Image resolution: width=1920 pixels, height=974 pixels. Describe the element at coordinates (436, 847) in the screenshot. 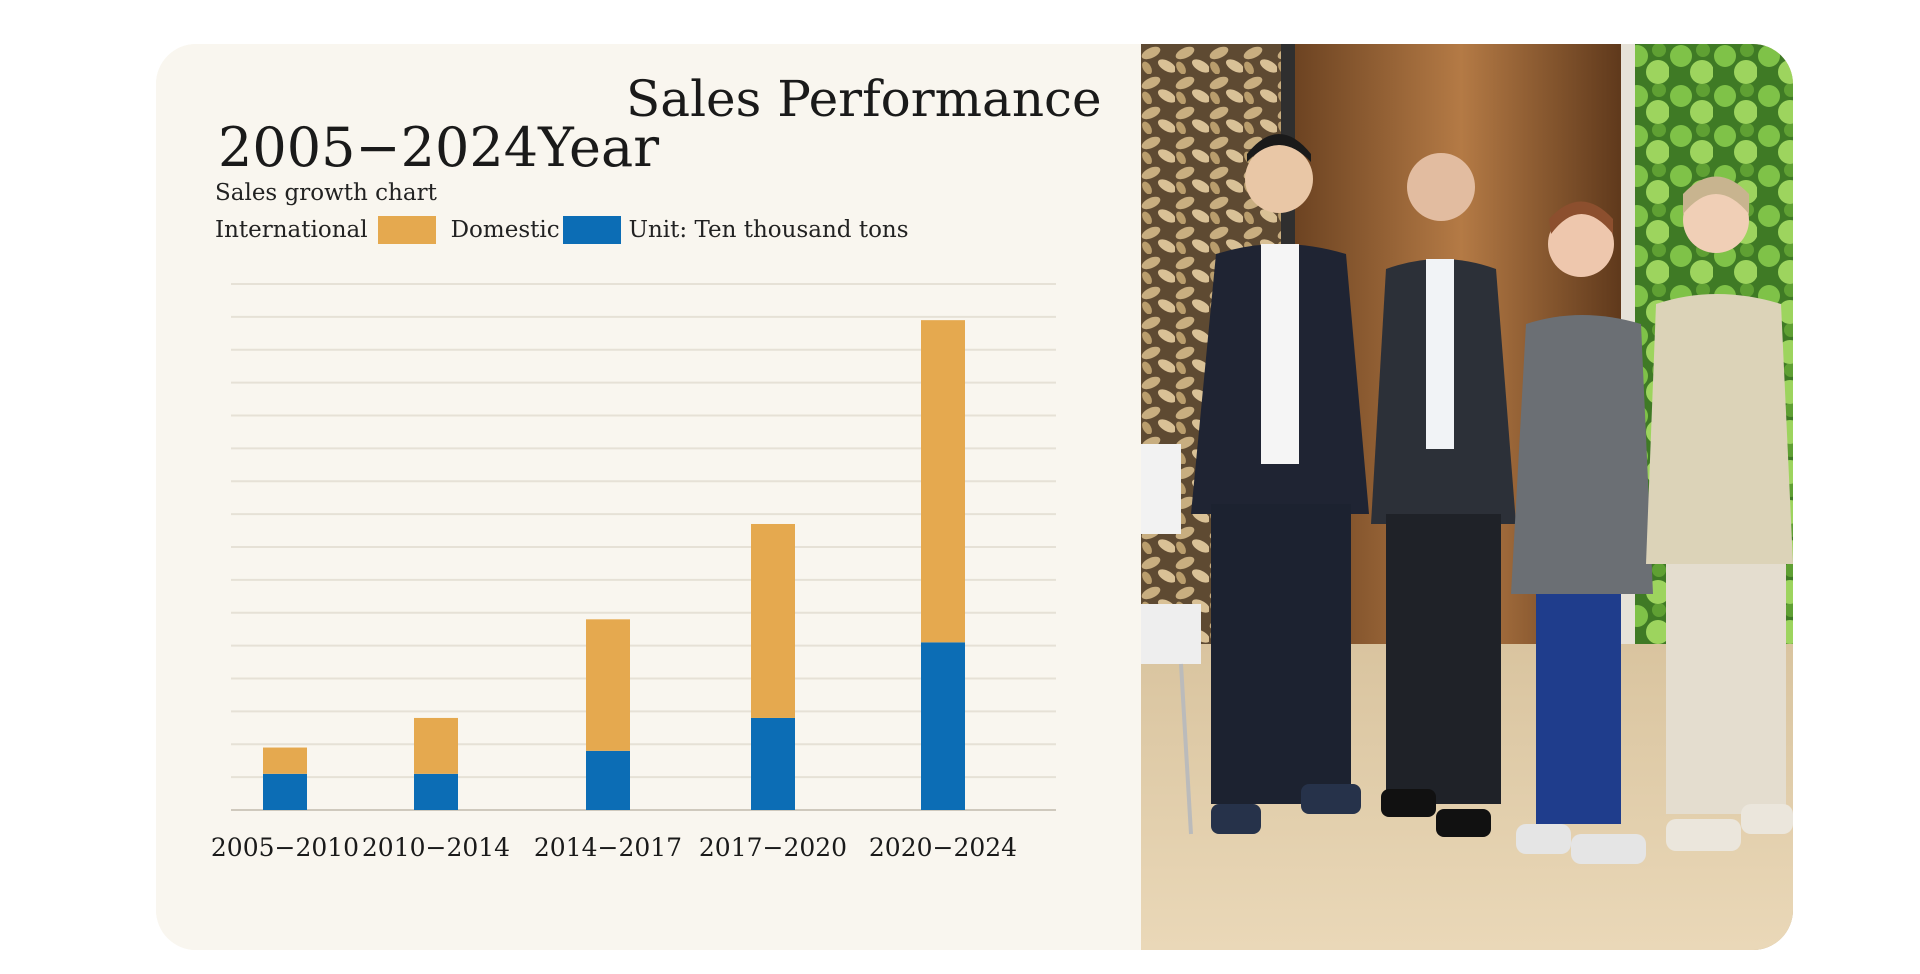

I see `x-tick-label: 2010−2014` at that location.